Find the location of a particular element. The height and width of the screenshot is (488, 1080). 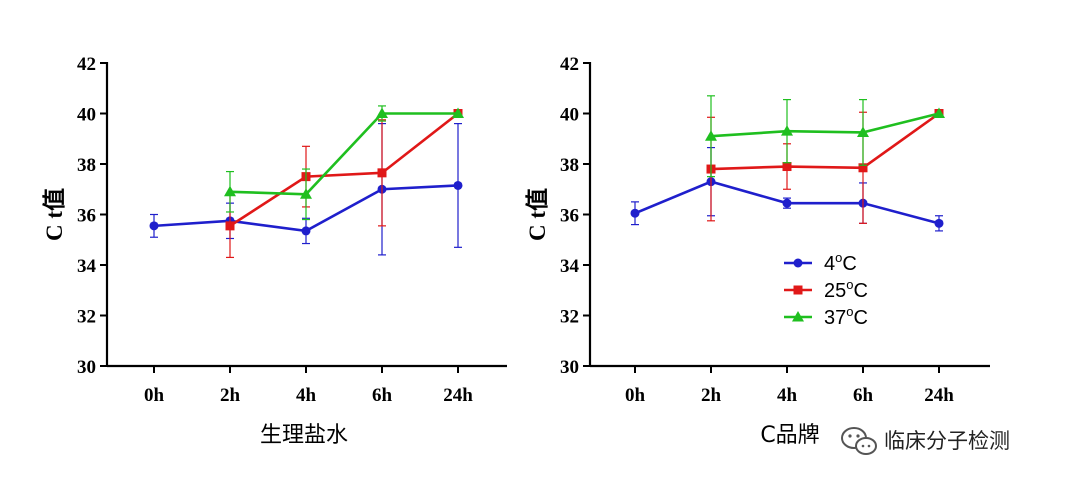

watermark: 临床分子检测 is located at coordinates (925, 441).